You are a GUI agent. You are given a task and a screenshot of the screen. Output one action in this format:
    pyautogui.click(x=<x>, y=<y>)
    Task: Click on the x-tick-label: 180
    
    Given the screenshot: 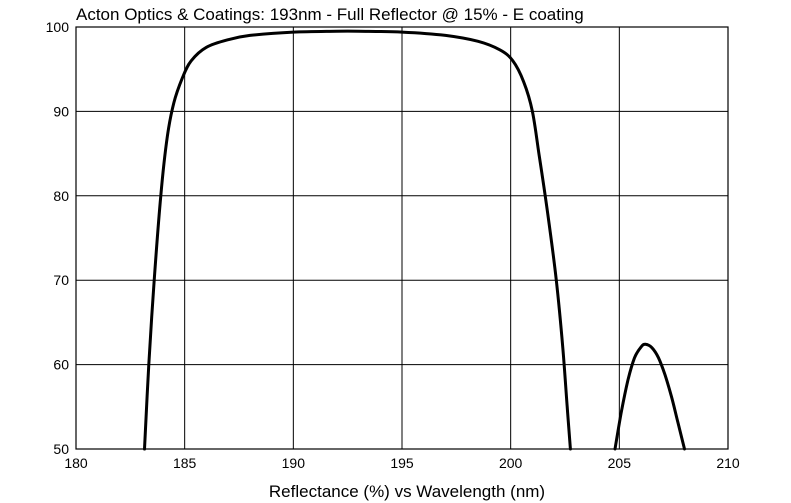 What is the action you would take?
    pyautogui.click(x=76, y=463)
    